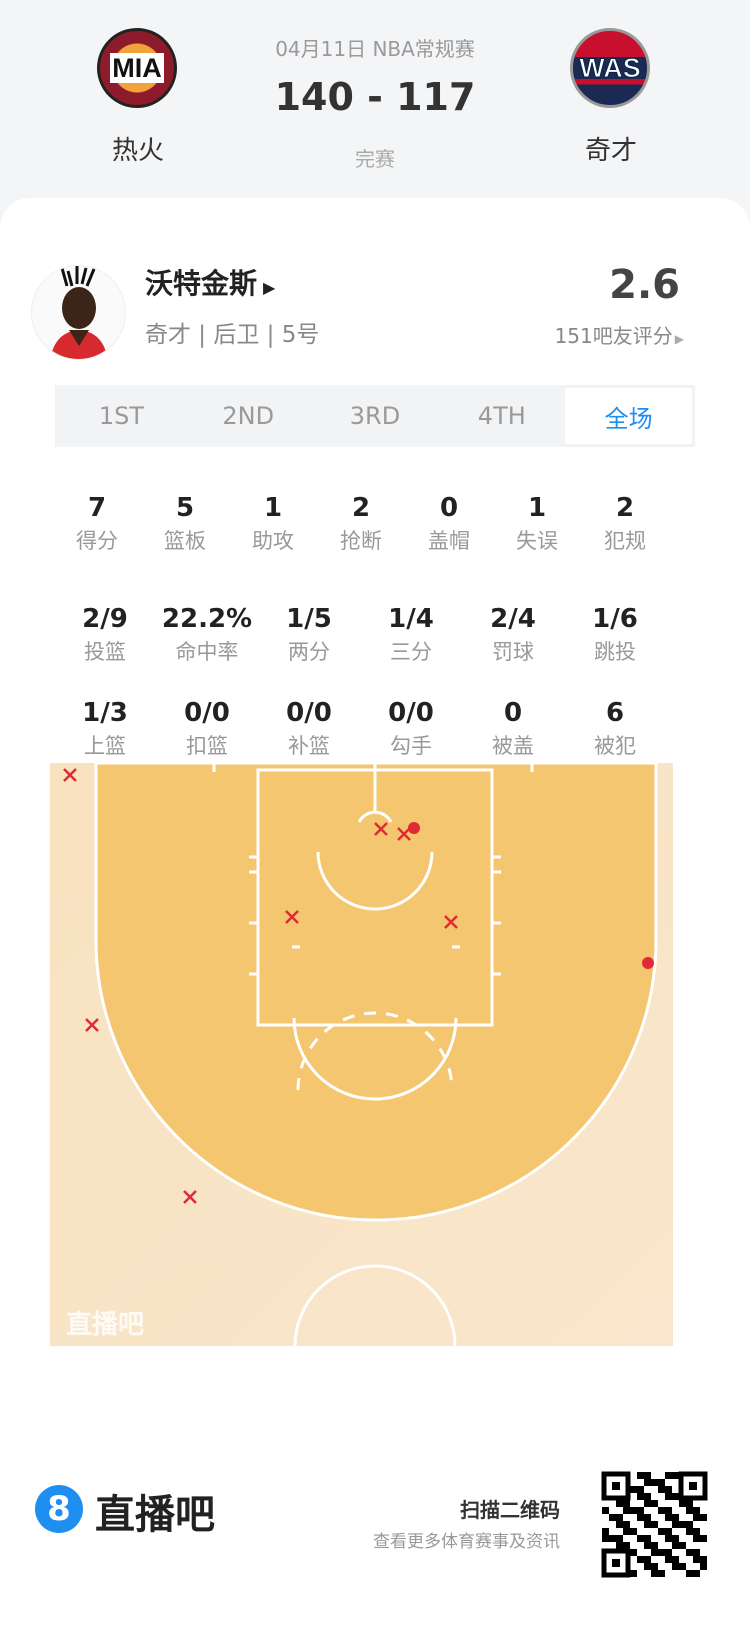  What do you see at coordinates (137, 151) in the screenshot?
I see `home-team-name: 热火` at bounding box center [137, 151].